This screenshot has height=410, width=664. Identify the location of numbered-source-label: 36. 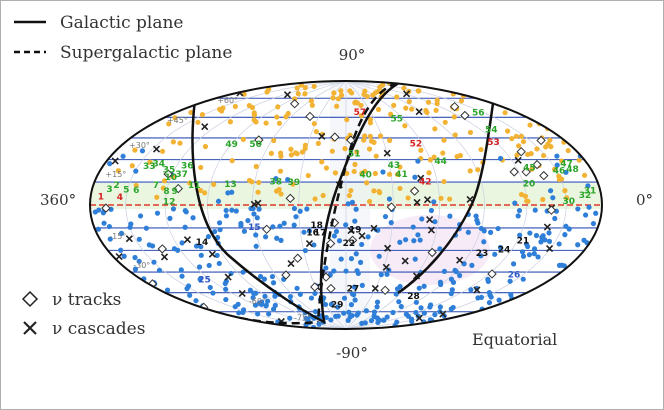
(187, 167).